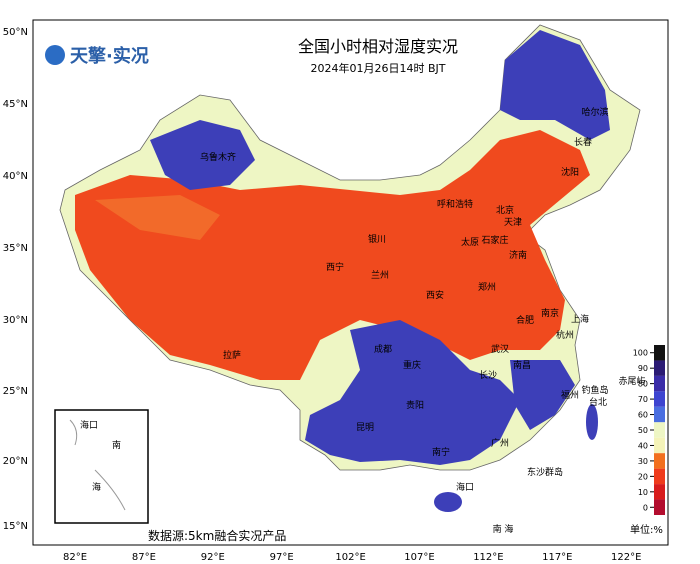 The width and height of the screenshot is (700, 564). I want to click on city-label: 合肥, so click(525, 320).